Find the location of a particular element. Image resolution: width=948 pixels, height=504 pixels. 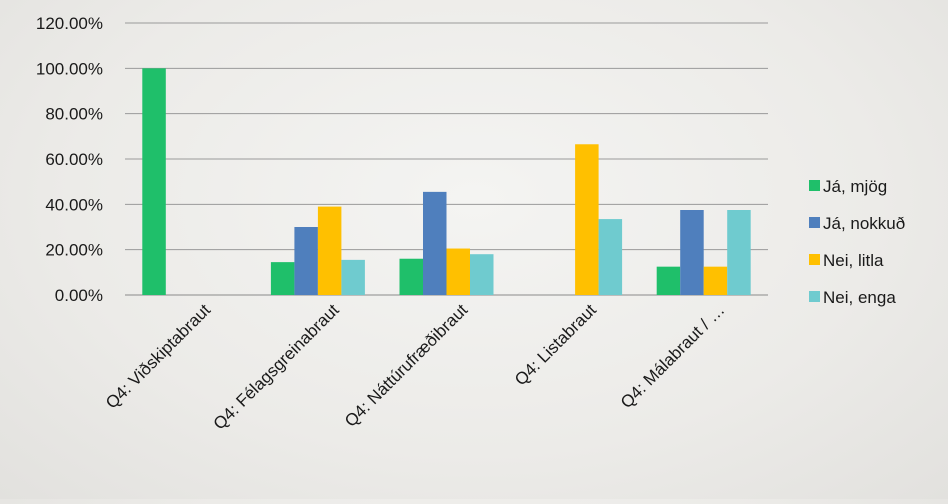

y-tick-label: 60.00% is located at coordinates (74, 159).